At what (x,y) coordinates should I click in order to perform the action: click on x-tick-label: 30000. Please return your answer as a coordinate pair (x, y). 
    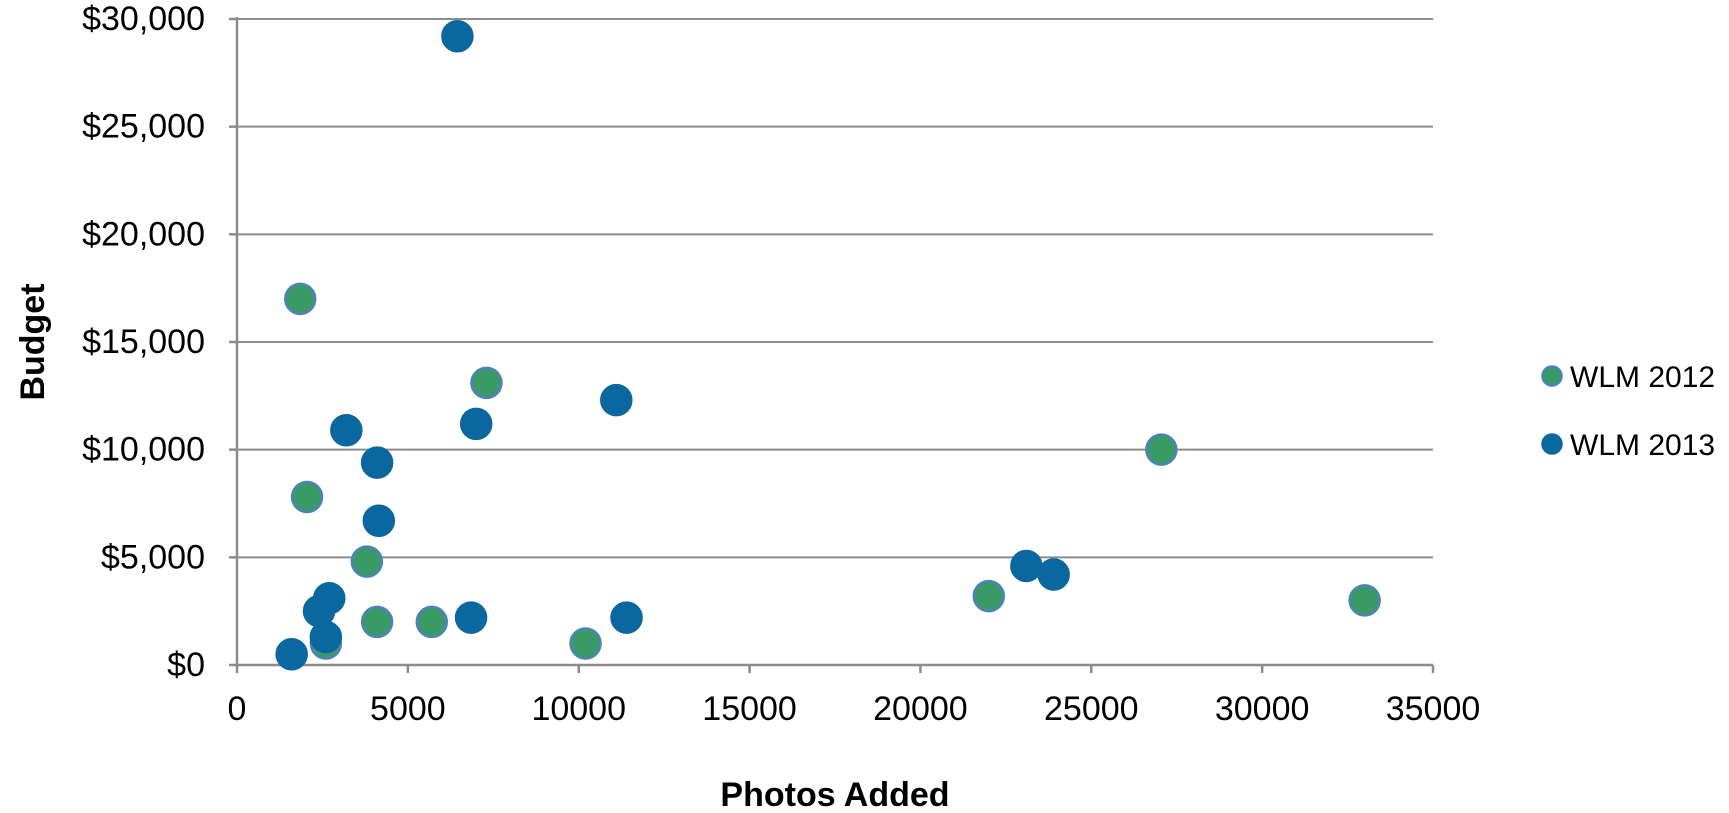
    Looking at the image, I should click on (1262, 709).